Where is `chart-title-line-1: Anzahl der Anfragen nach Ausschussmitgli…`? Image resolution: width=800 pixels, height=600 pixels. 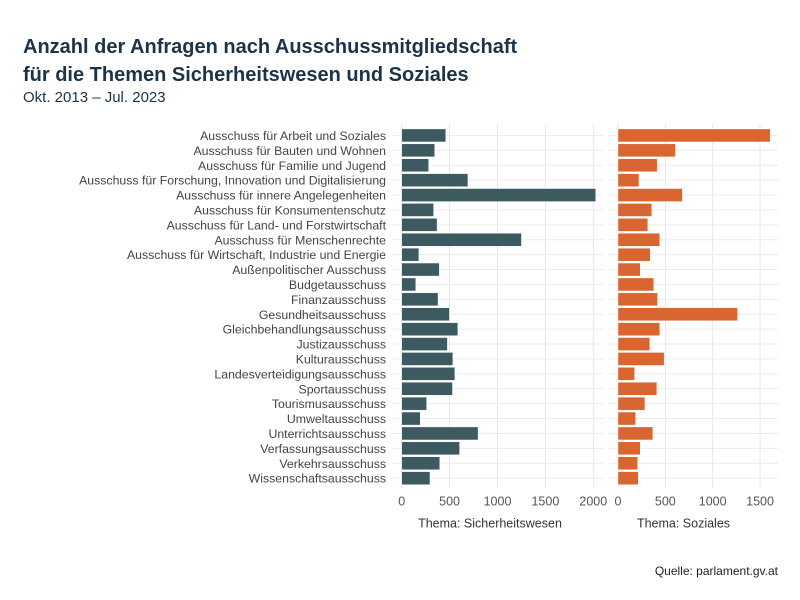 chart-title-line-1: Anzahl der Anfragen nach Ausschussmitgli… is located at coordinates (270, 47).